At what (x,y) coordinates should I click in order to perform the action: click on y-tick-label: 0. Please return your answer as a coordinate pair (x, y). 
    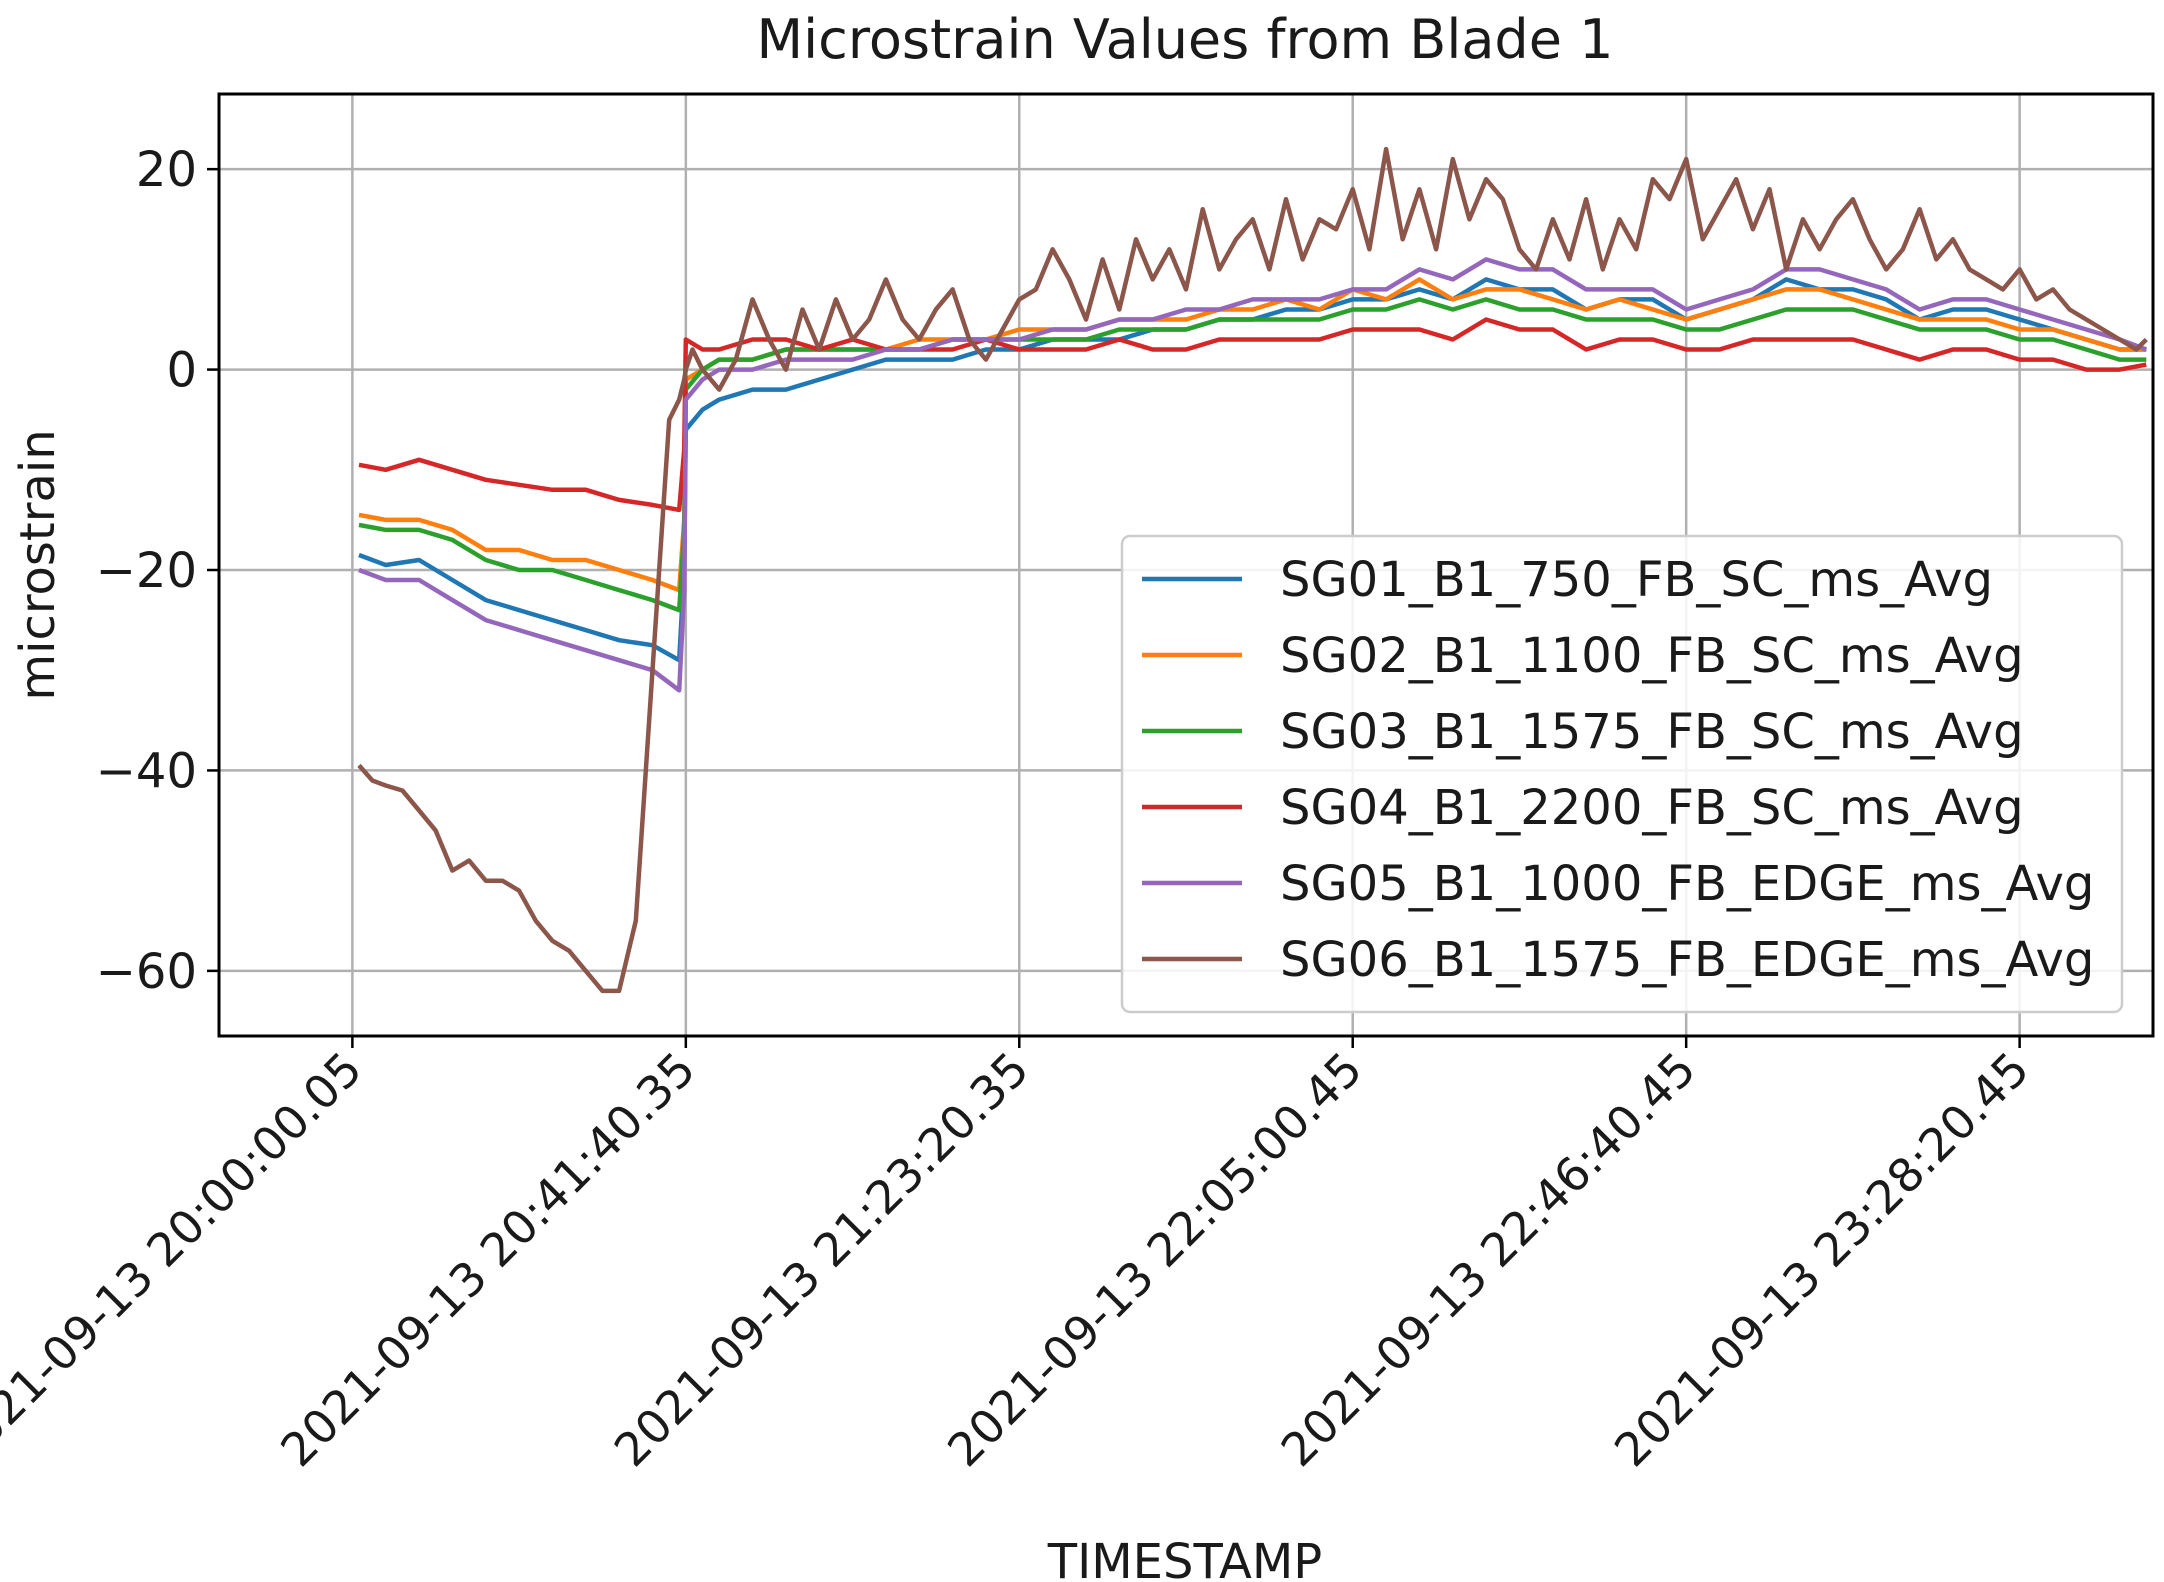
    Looking at the image, I should click on (181, 371).